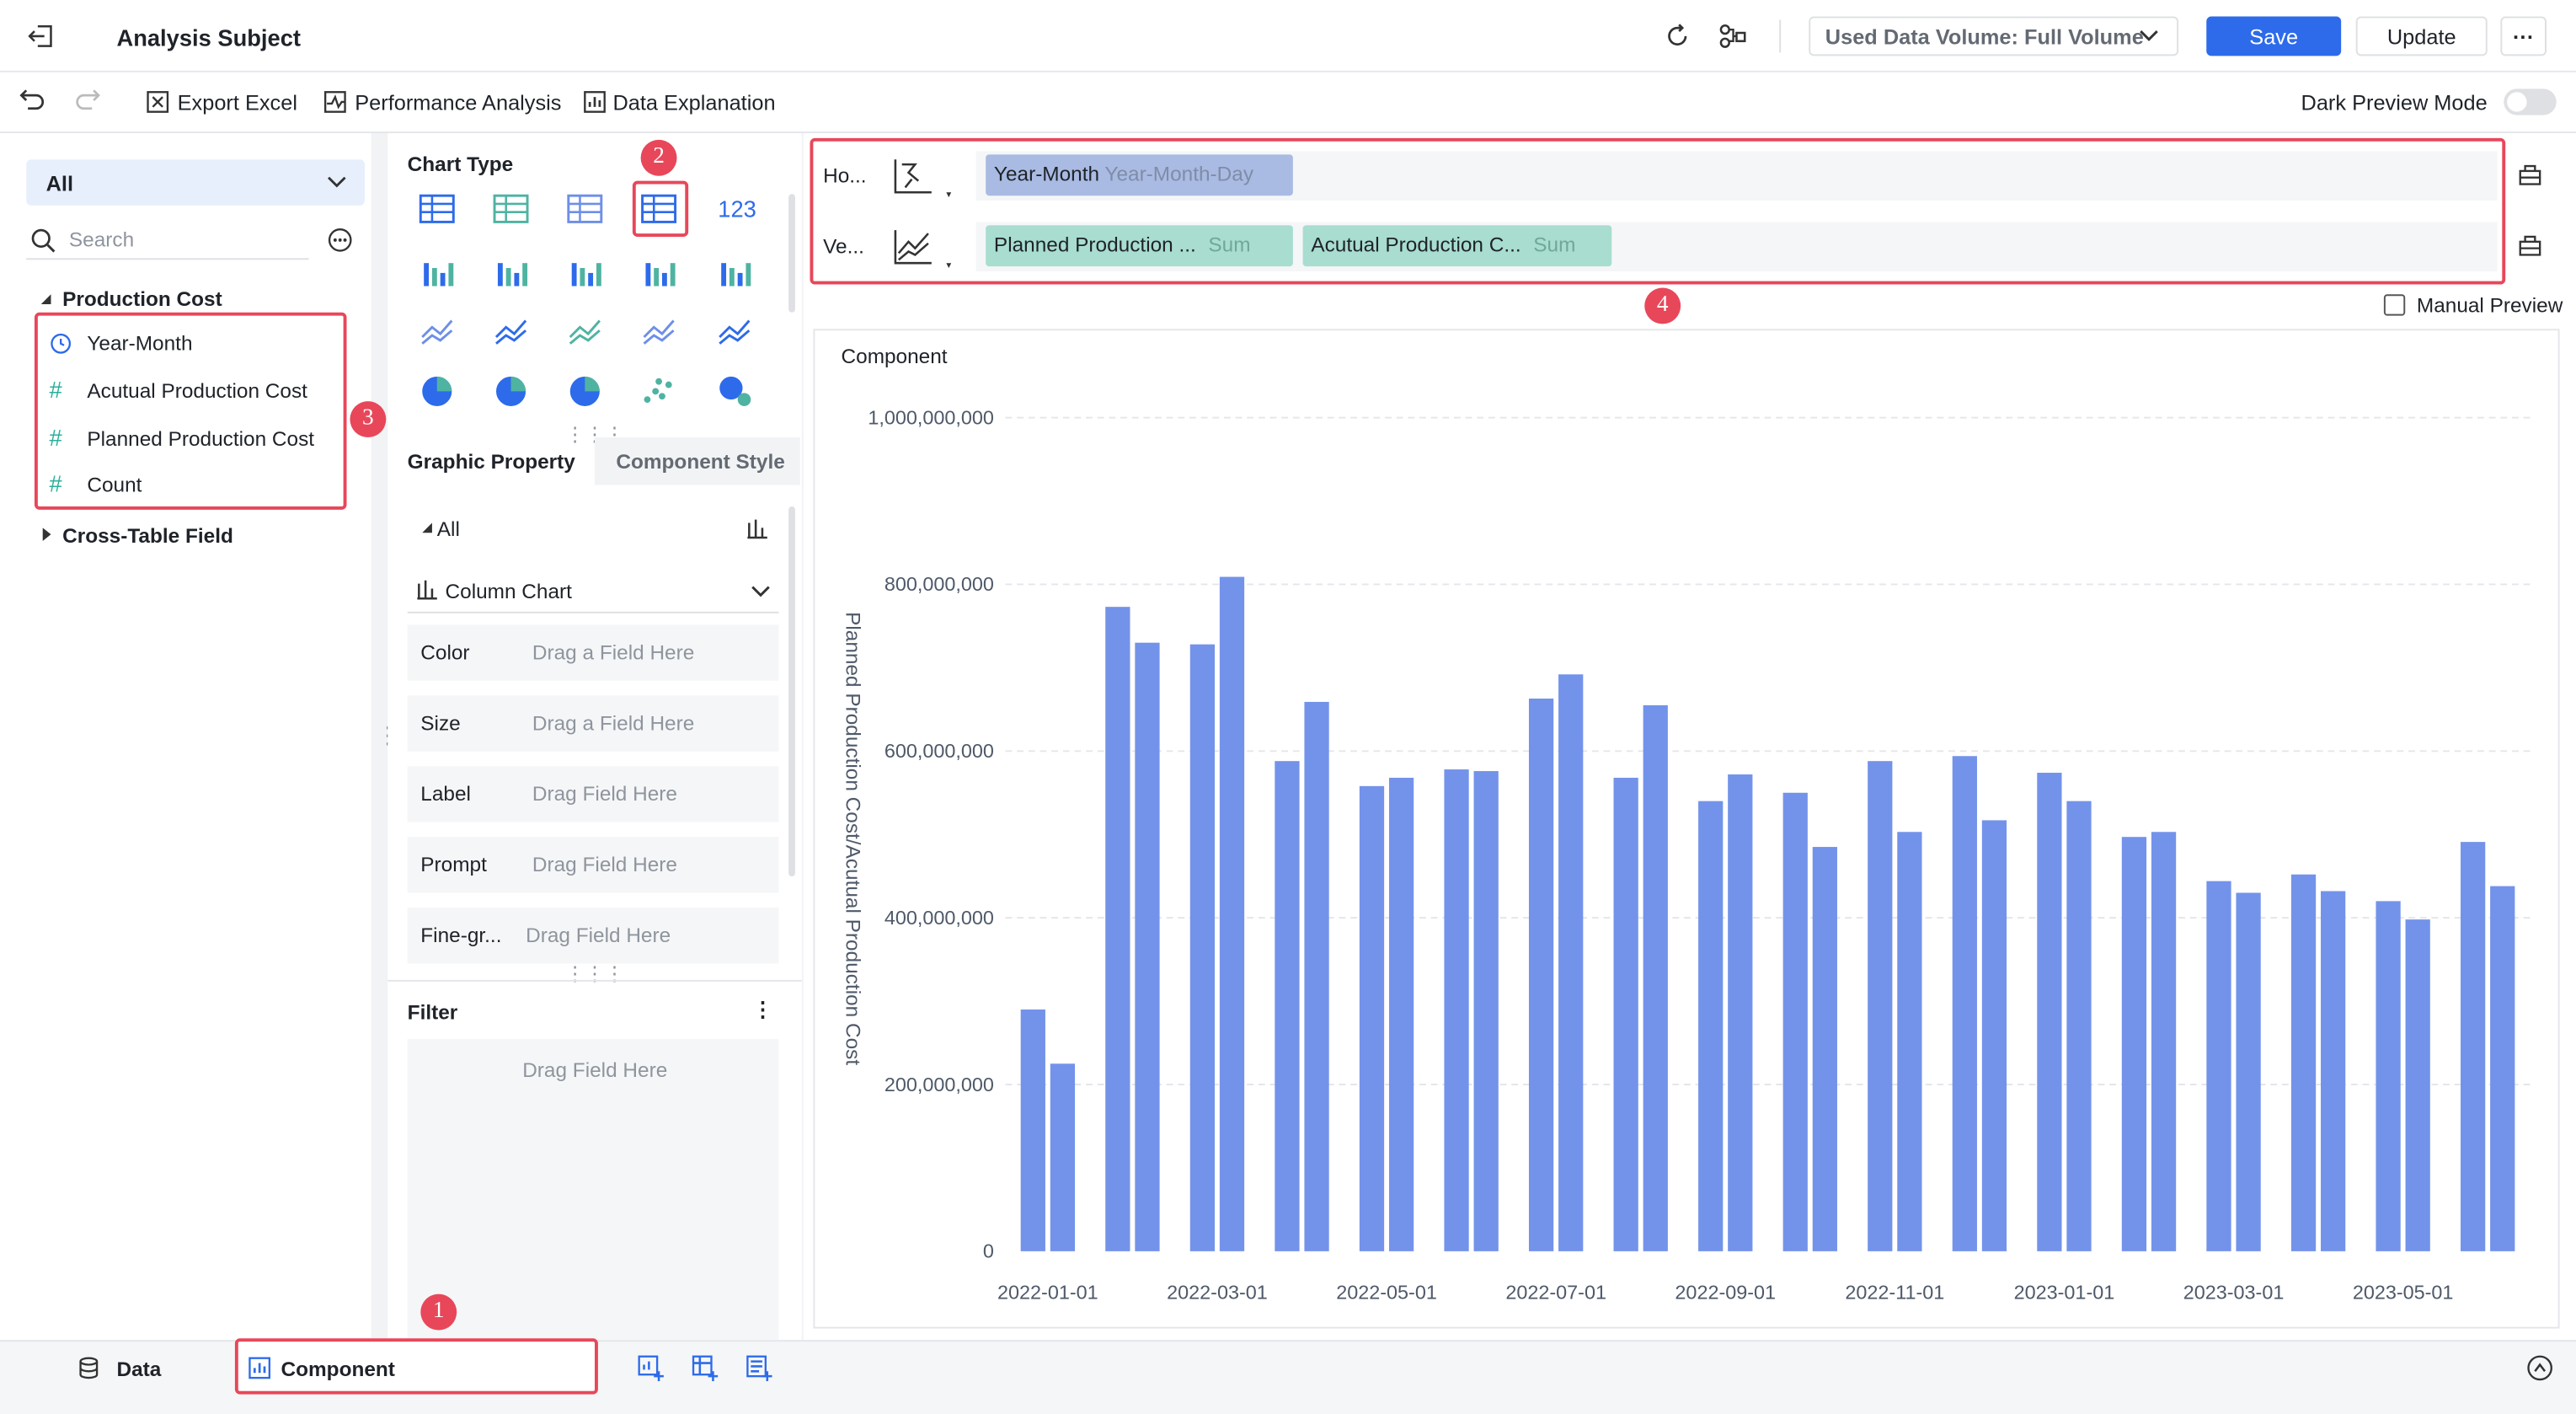 The height and width of the screenshot is (1414, 2576). I want to click on field-pill: Acutual Production C... Sum, so click(1457, 246).